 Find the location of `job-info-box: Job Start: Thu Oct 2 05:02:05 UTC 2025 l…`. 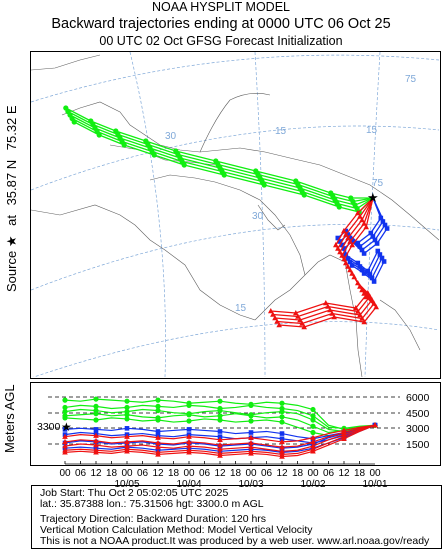

job-info-box: Job Start: Thu Oct 2 05:02:05 UTC 2025 l… is located at coordinates (236, 517).